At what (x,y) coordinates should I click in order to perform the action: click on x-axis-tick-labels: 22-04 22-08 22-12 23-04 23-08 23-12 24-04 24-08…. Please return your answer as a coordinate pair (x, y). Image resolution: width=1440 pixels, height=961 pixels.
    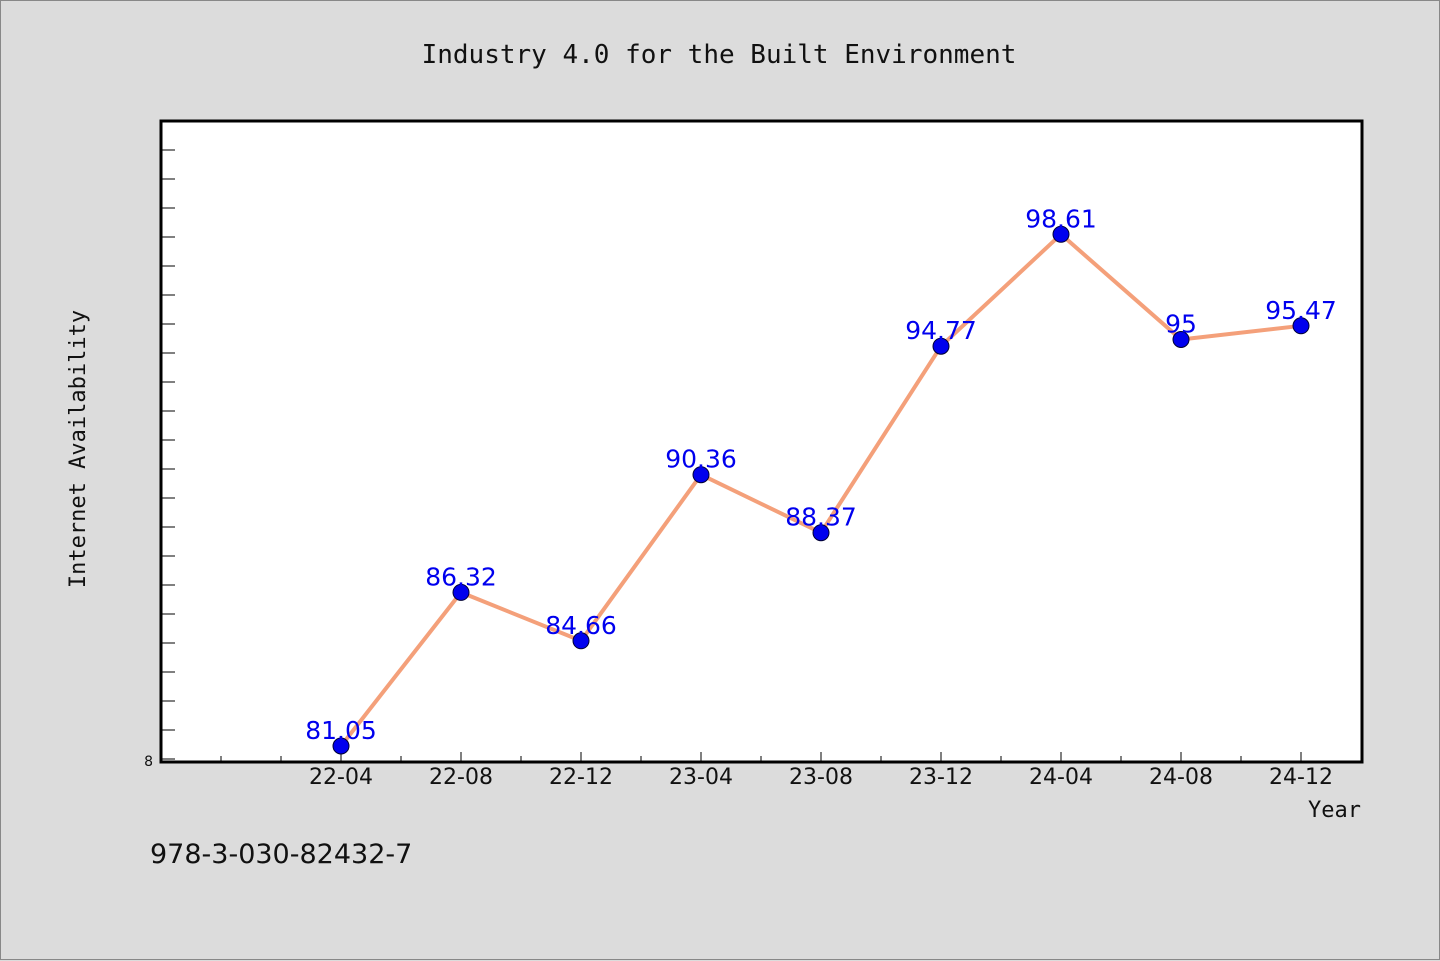
    Looking at the image, I should click on (821, 777).